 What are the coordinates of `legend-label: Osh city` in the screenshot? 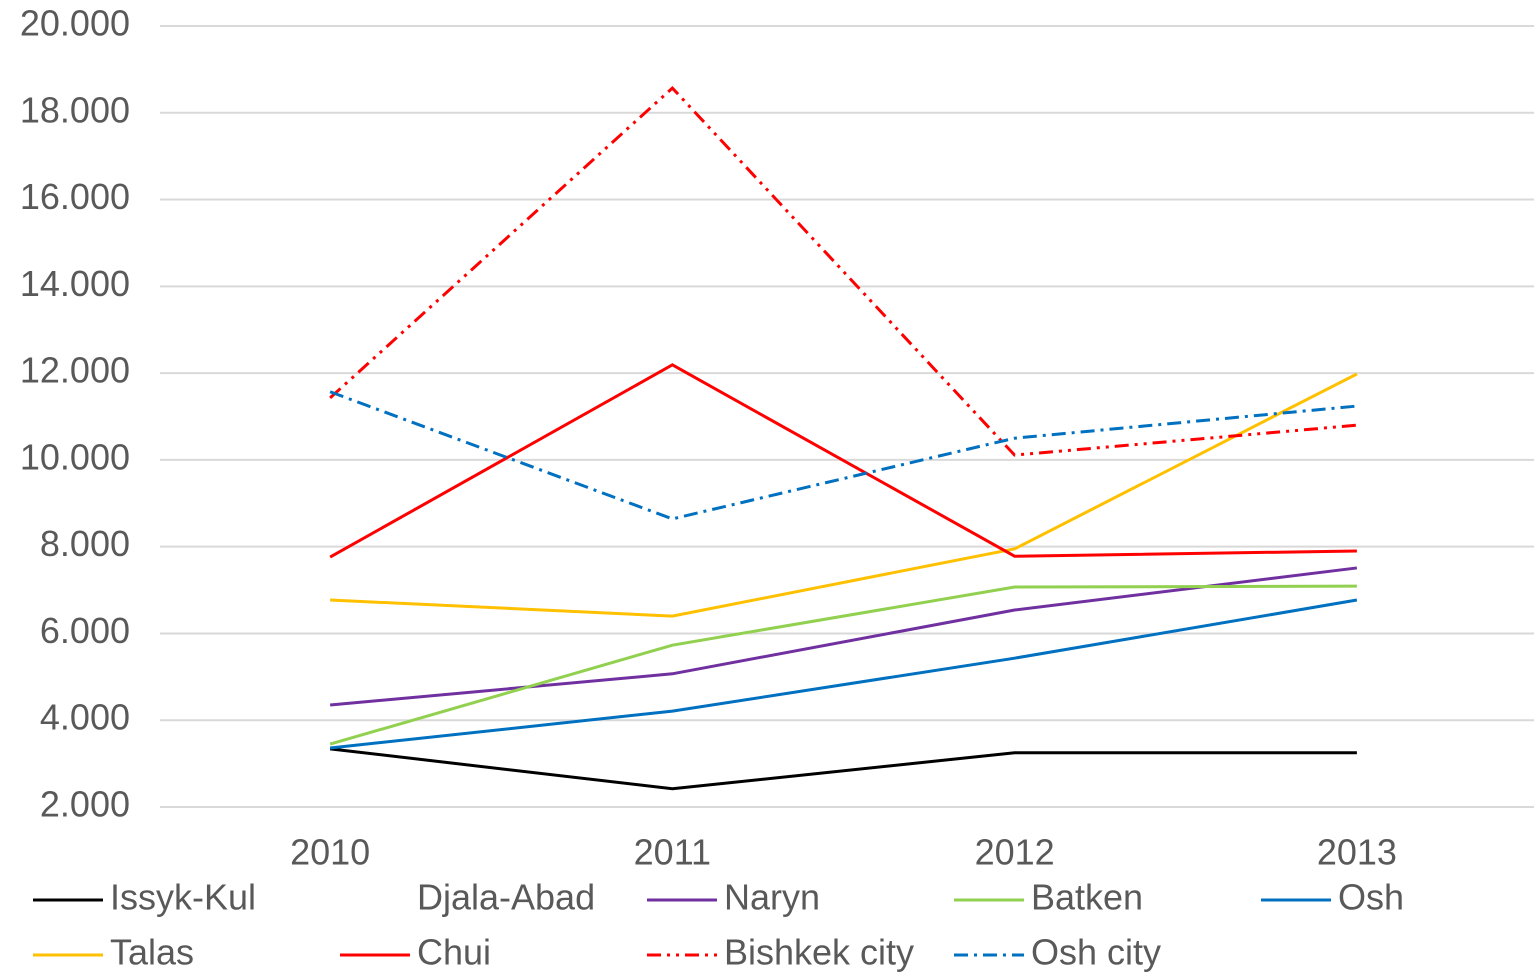 It's located at (1096, 952).